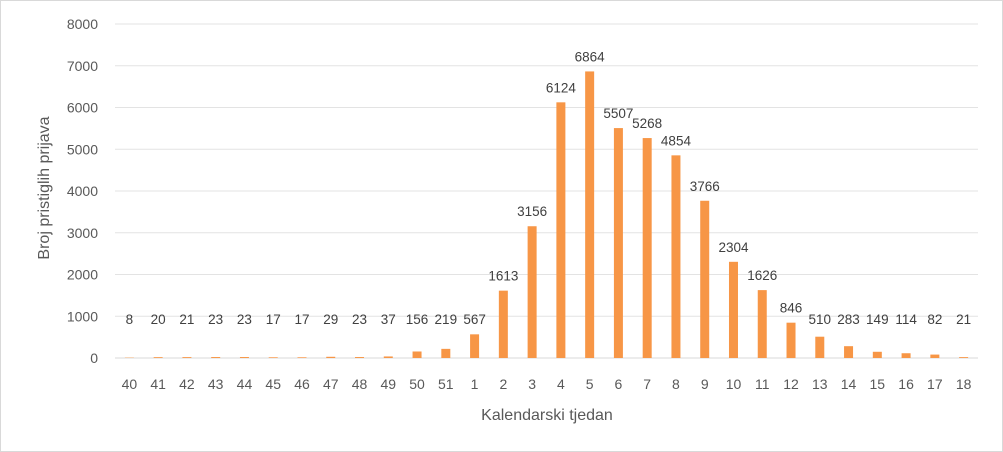 The image size is (1003, 452). What do you see at coordinates (619, 384) in the screenshot?
I see `x-tick-label: 6` at bounding box center [619, 384].